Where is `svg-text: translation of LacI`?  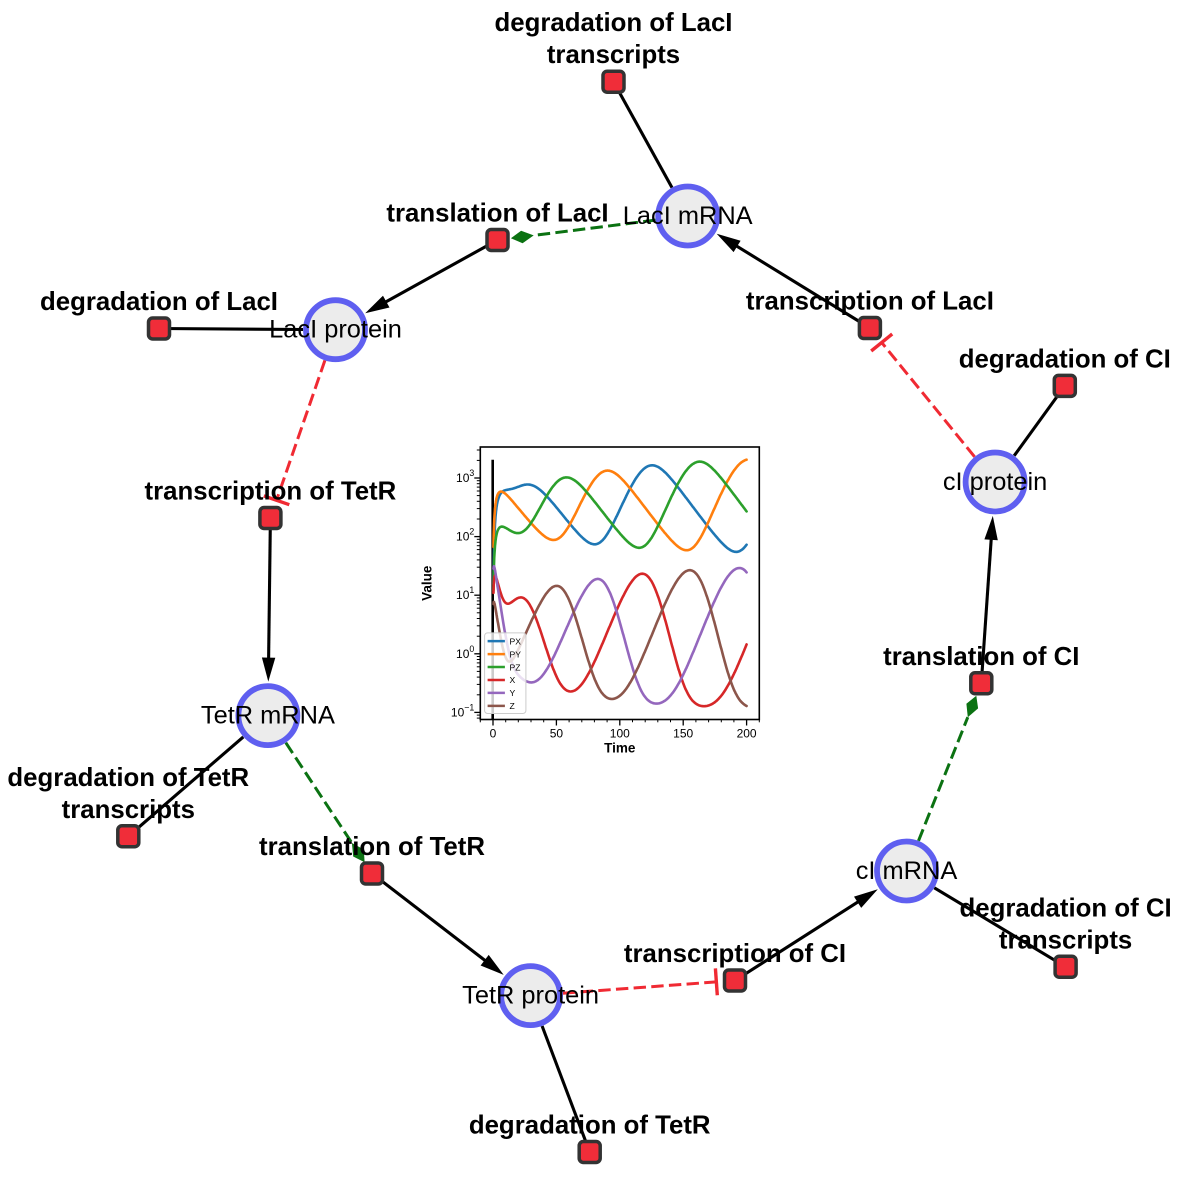
svg-text: translation of LacI is located at coordinates (497, 214).